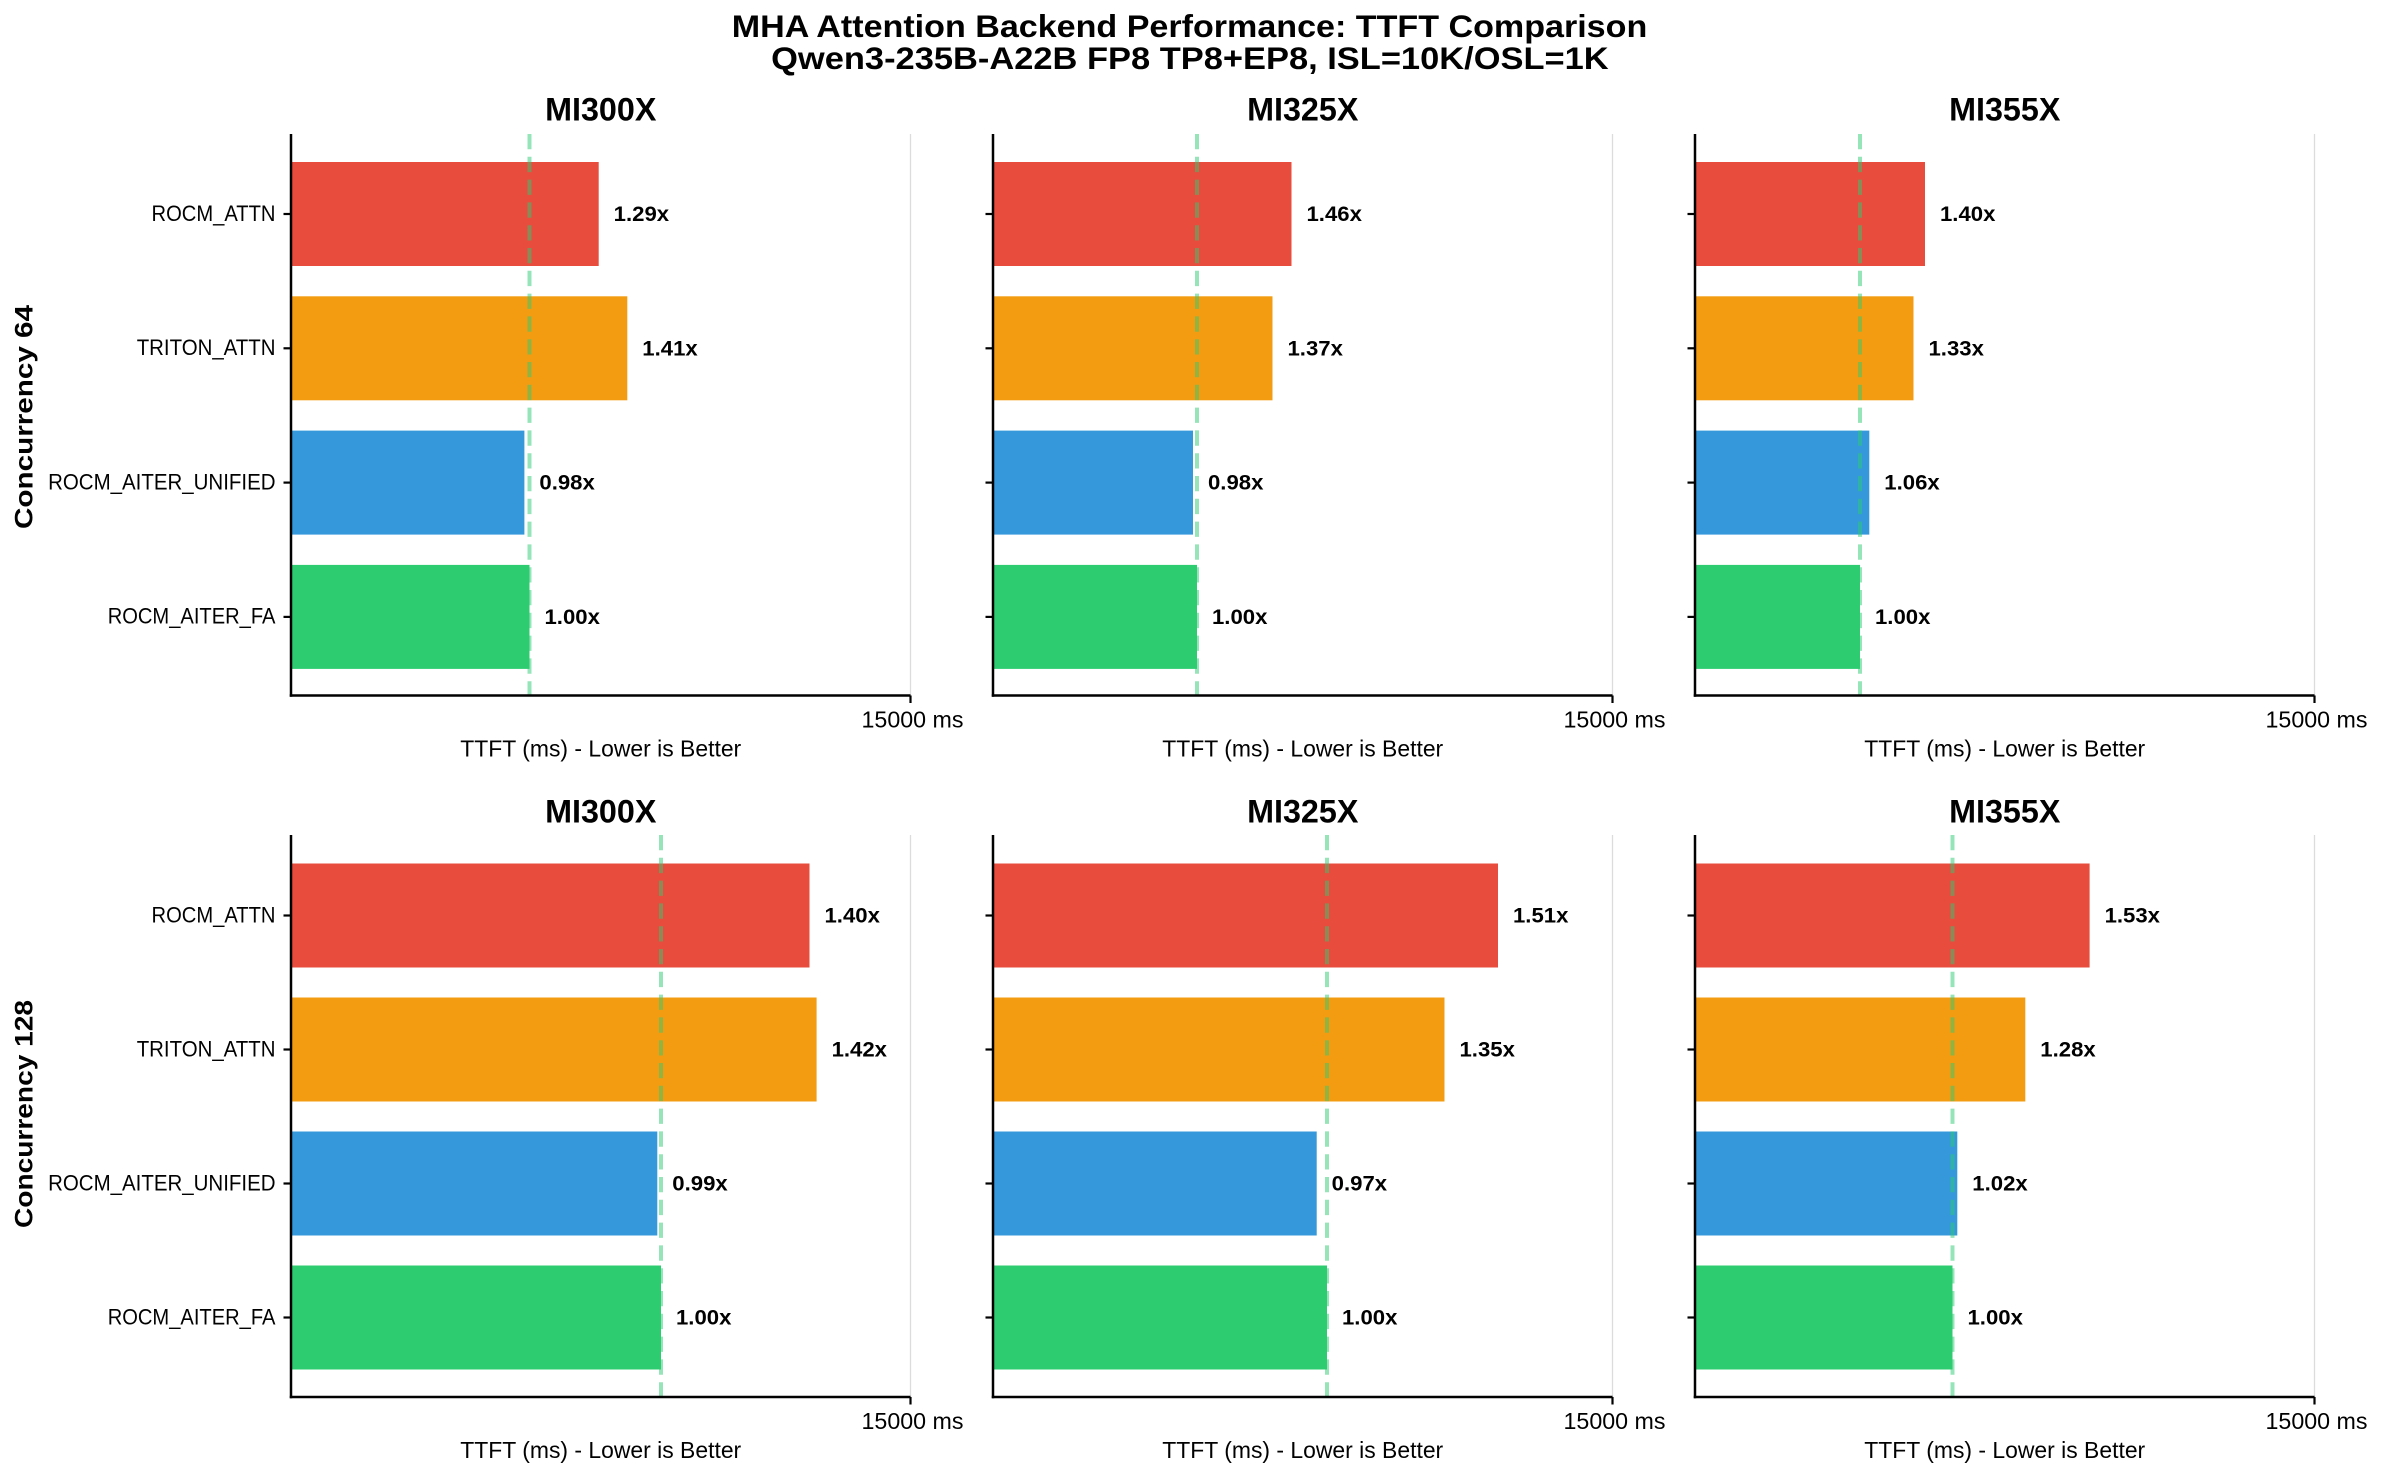 This screenshot has width=2382, height=1475. I want to click on svg-text: 1.51x, so click(1541, 916).